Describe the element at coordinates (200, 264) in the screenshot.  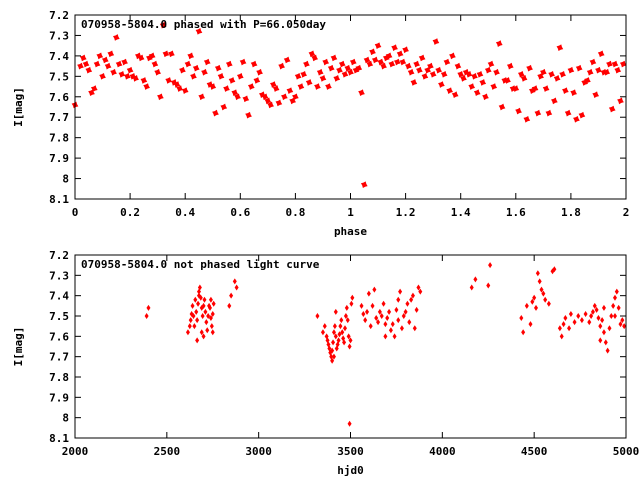
I see `bottom-panel-title: 070958-5804.0 not phased light curve` at that location.